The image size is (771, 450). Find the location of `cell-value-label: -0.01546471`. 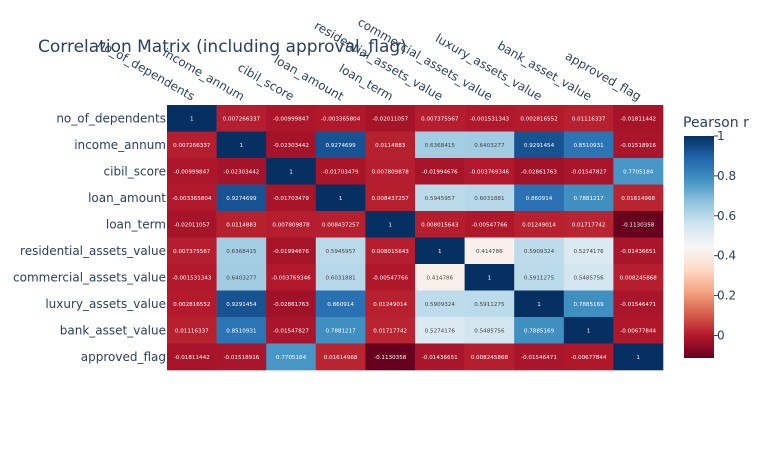

cell-value-label: -0.01546471 is located at coordinates (539, 358).